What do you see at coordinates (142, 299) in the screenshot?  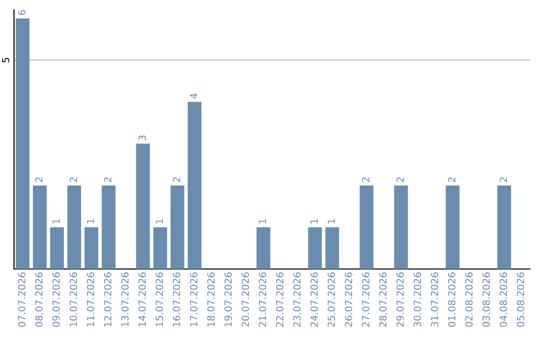 I see `x-tick-label: 14.07.2026` at bounding box center [142, 299].